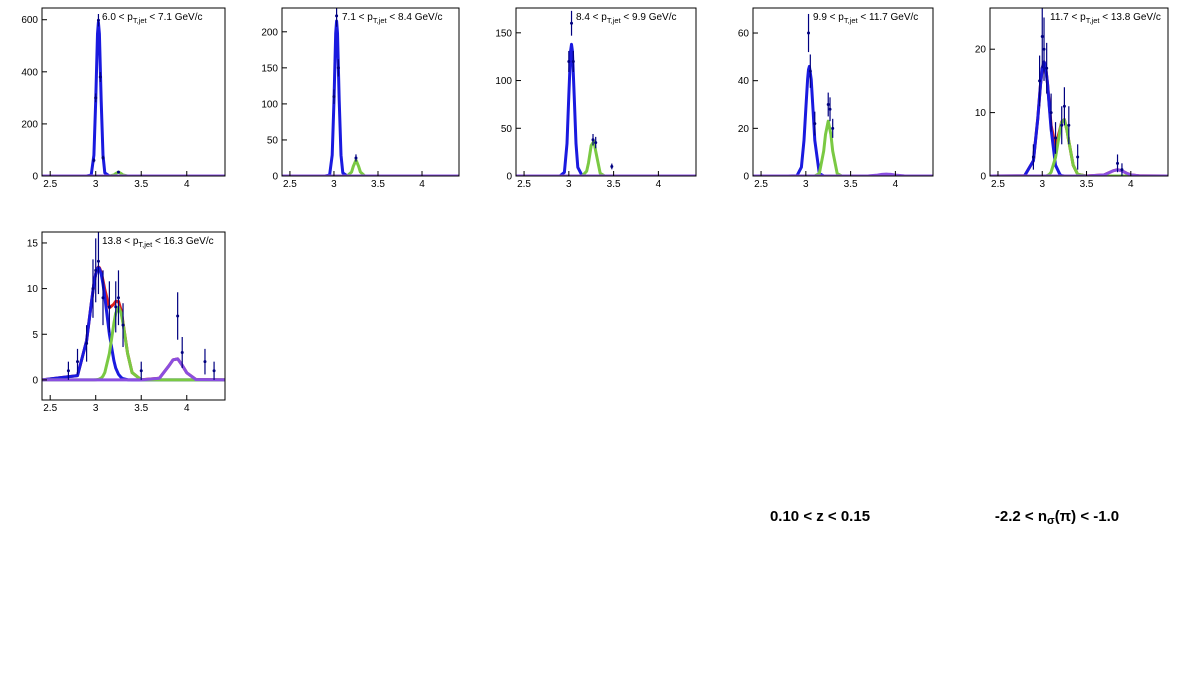  I want to click on y-tick-label: 20, so click(744, 129).